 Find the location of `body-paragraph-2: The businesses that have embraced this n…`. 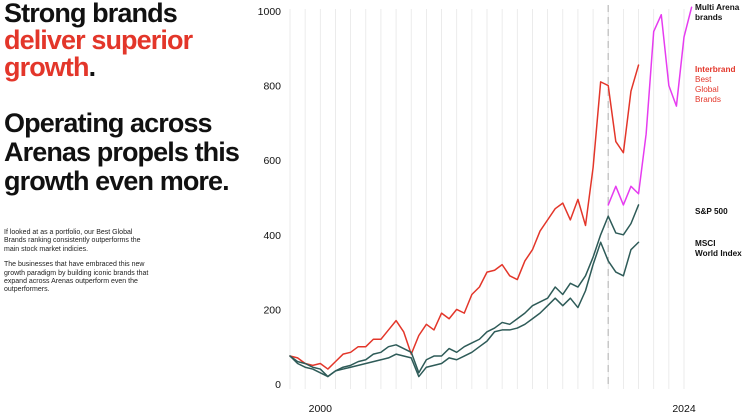

body-paragraph-2: The businesses that have embraced this n… is located at coordinates (76, 277).